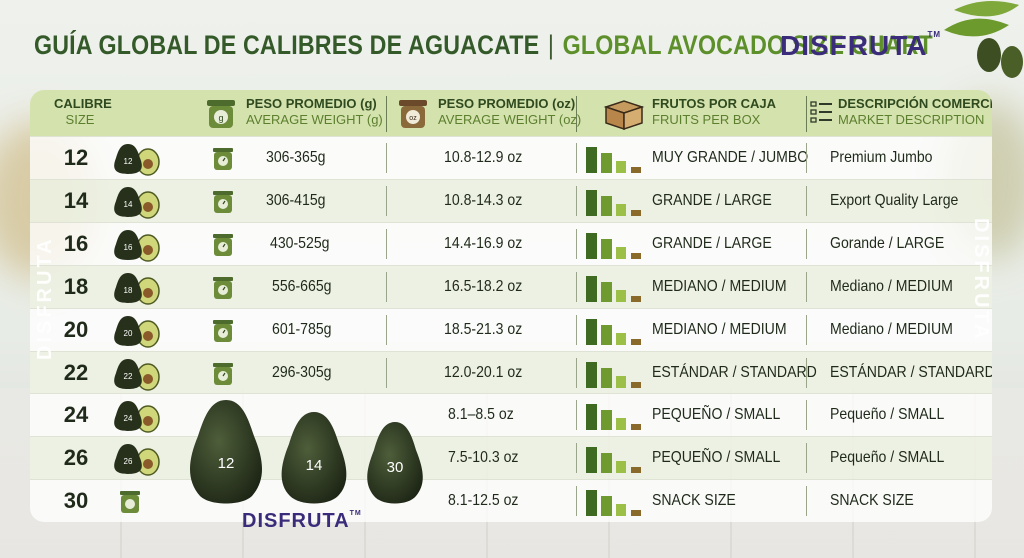 The width and height of the screenshot is (1024, 558). Describe the element at coordinates (226, 463) in the screenshot. I see `big-avocado-label: 12` at that location.